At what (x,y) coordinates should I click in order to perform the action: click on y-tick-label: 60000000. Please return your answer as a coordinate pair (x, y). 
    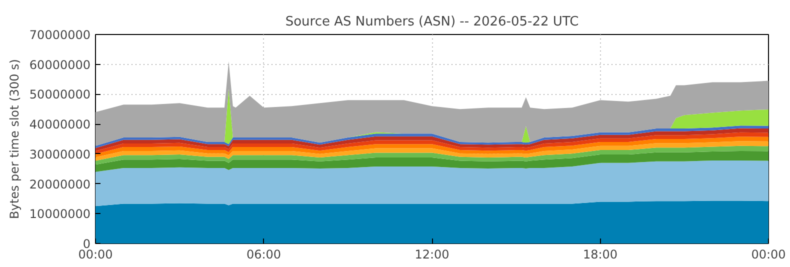
    Looking at the image, I should click on (59, 65).